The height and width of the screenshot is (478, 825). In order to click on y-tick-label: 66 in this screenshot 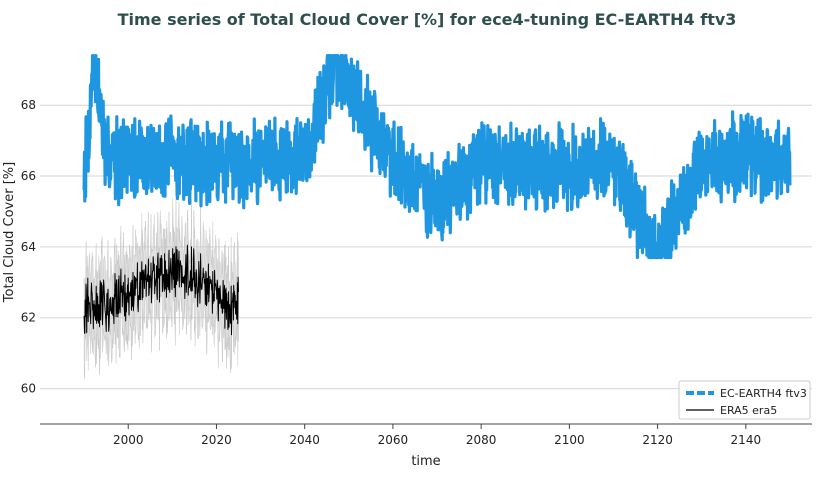, I will do `click(28, 176)`.